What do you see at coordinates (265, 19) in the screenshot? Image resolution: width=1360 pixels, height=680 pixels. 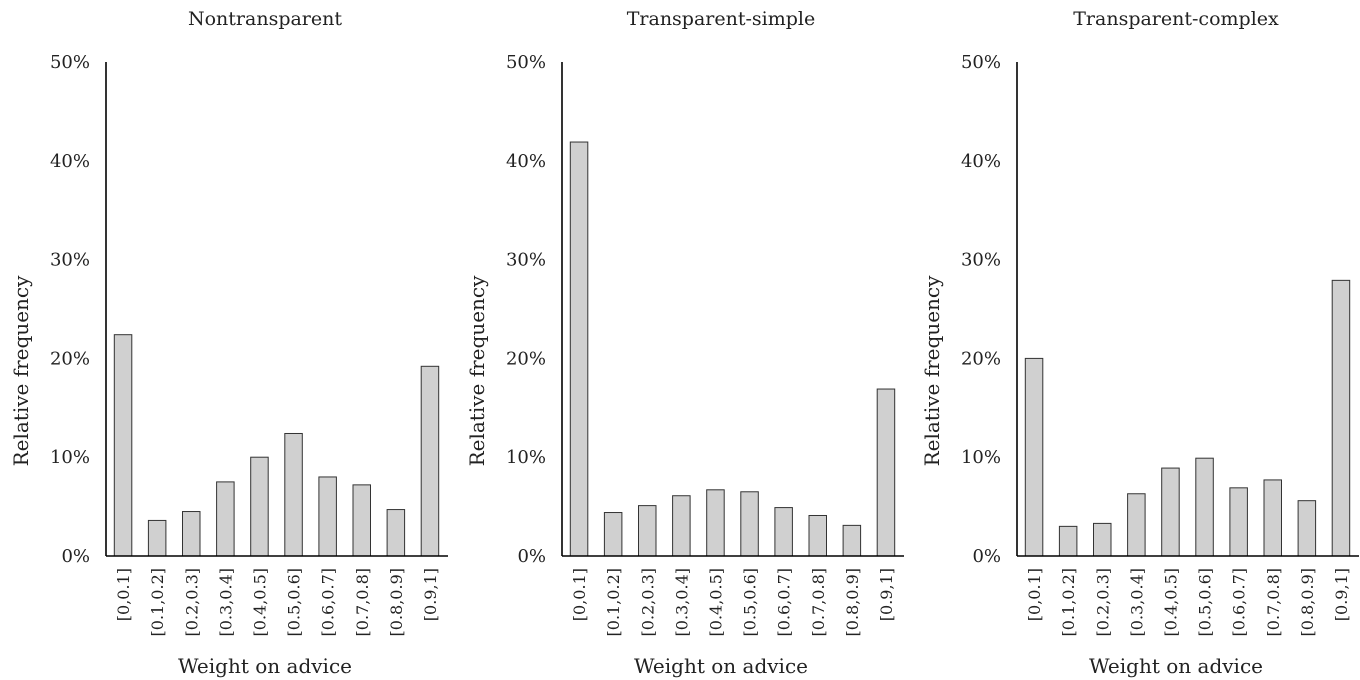 I see `chart-title: Nontransparent` at bounding box center [265, 19].